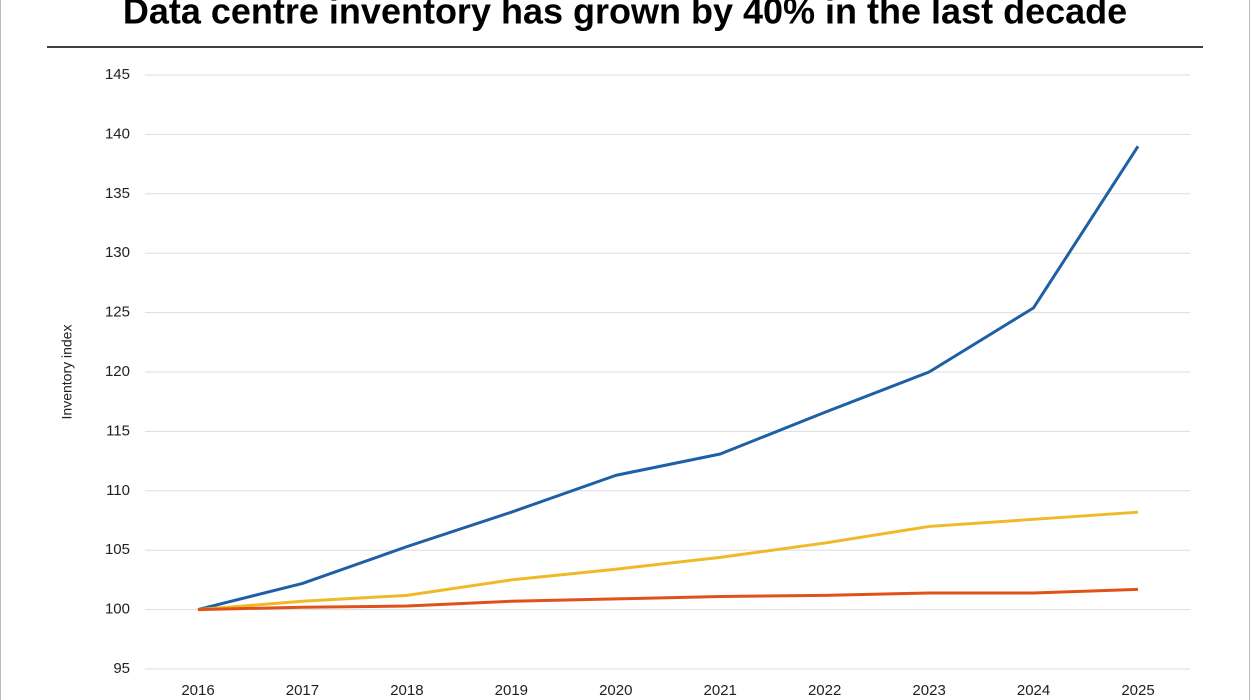 The image size is (1250, 700). Describe the element at coordinates (302, 690) in the screenshot. I see `x-tick-label: 2017` at that location.